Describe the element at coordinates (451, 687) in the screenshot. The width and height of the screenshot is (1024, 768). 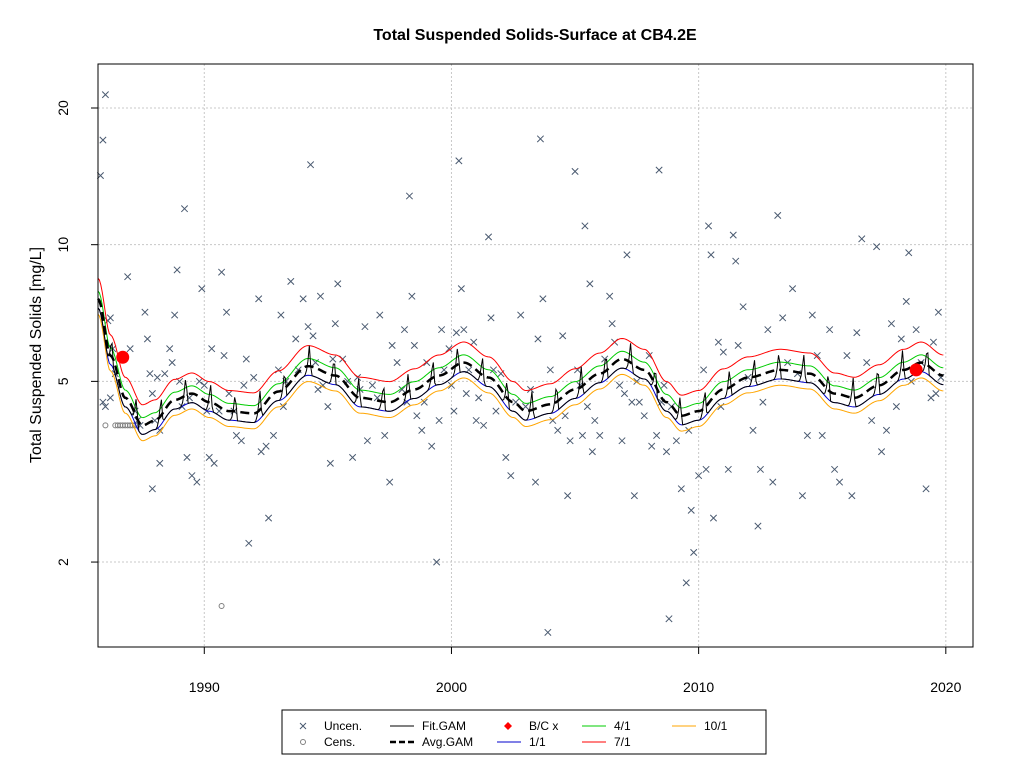
I see `x-tick-label: 2000` at that location.